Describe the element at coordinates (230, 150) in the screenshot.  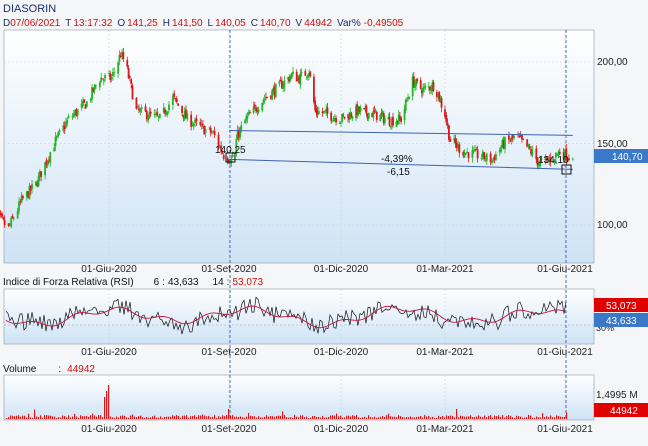
I see `start-value-label: 140,25` at that location.